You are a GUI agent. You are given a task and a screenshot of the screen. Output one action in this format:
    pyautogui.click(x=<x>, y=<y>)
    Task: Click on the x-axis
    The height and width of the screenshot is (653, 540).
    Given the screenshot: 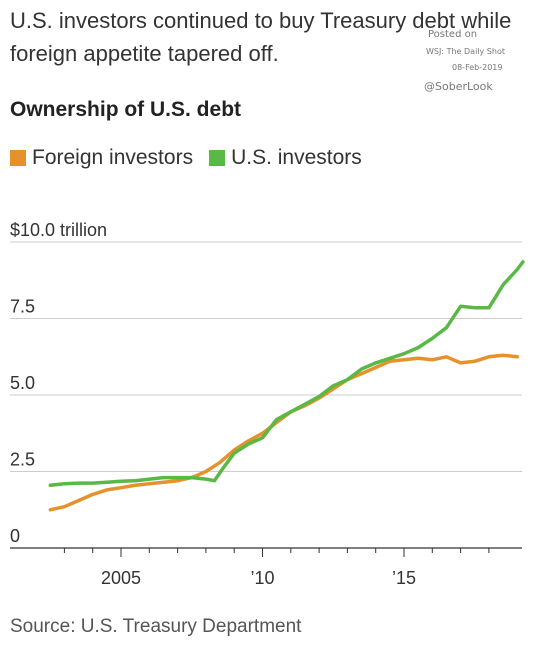 What is the action you would take?
    pyautogui.click(x=266, y=552)
    